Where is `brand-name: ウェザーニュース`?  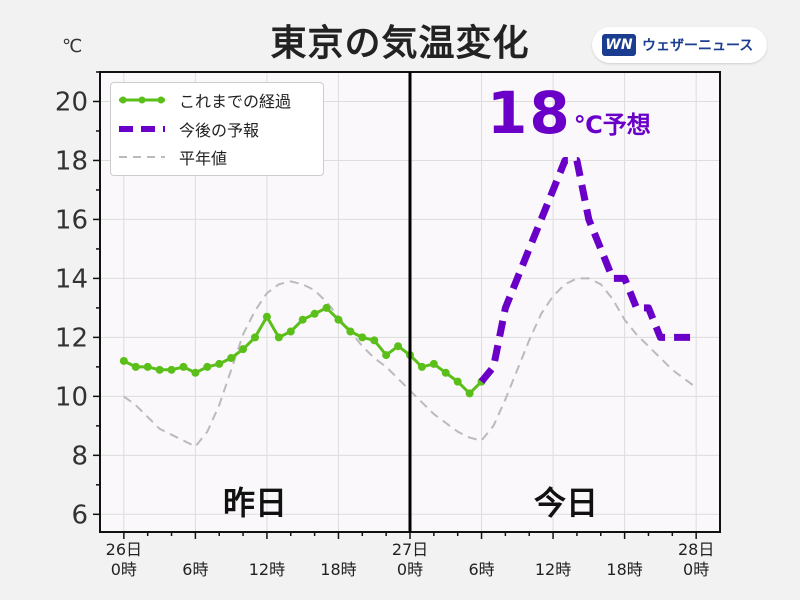
brand-name: ウェザーニュース is located at coordinates (698, 46).